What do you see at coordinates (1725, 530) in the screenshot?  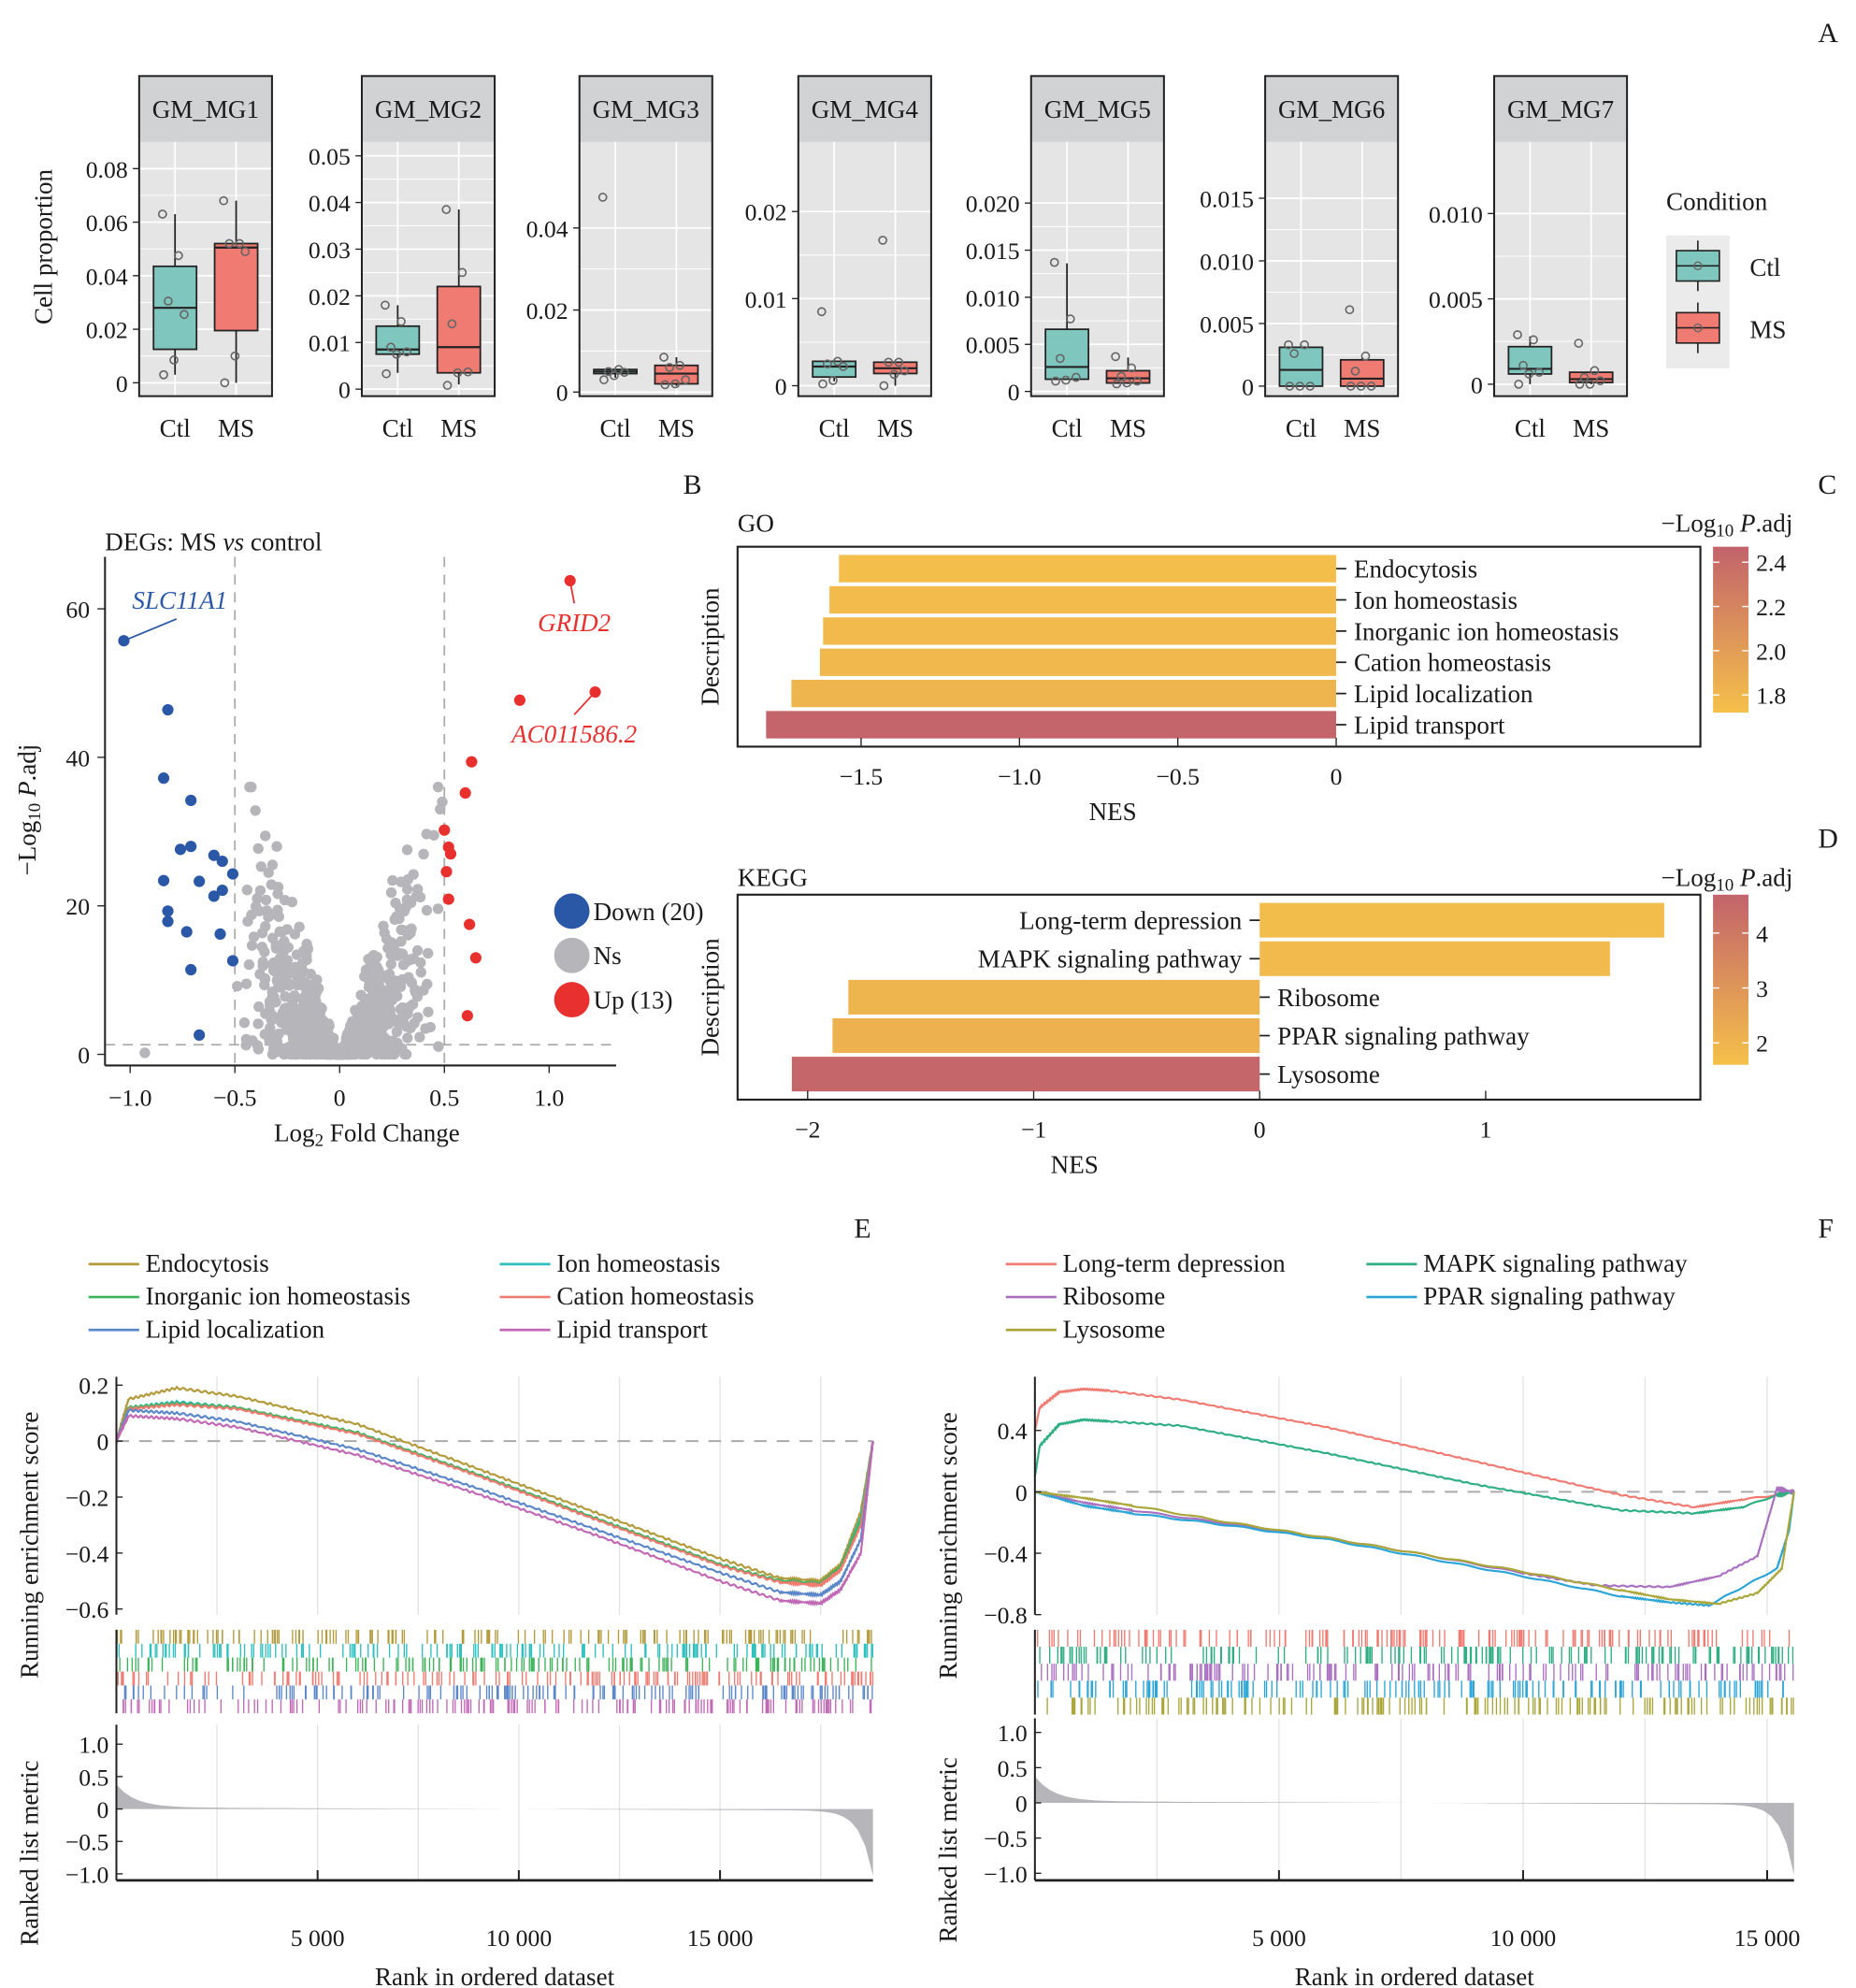 I see `colorbar-title-part: 10` at bounding box center [1725, 530].